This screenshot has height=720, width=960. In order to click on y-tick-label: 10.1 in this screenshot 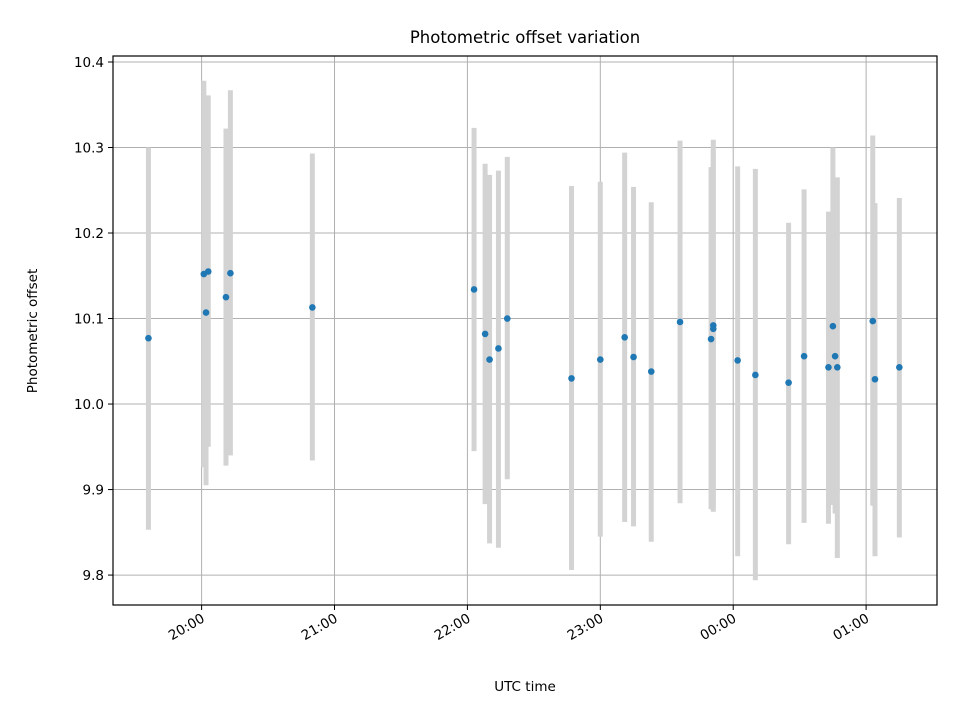, I will do `click(89, 320)`.